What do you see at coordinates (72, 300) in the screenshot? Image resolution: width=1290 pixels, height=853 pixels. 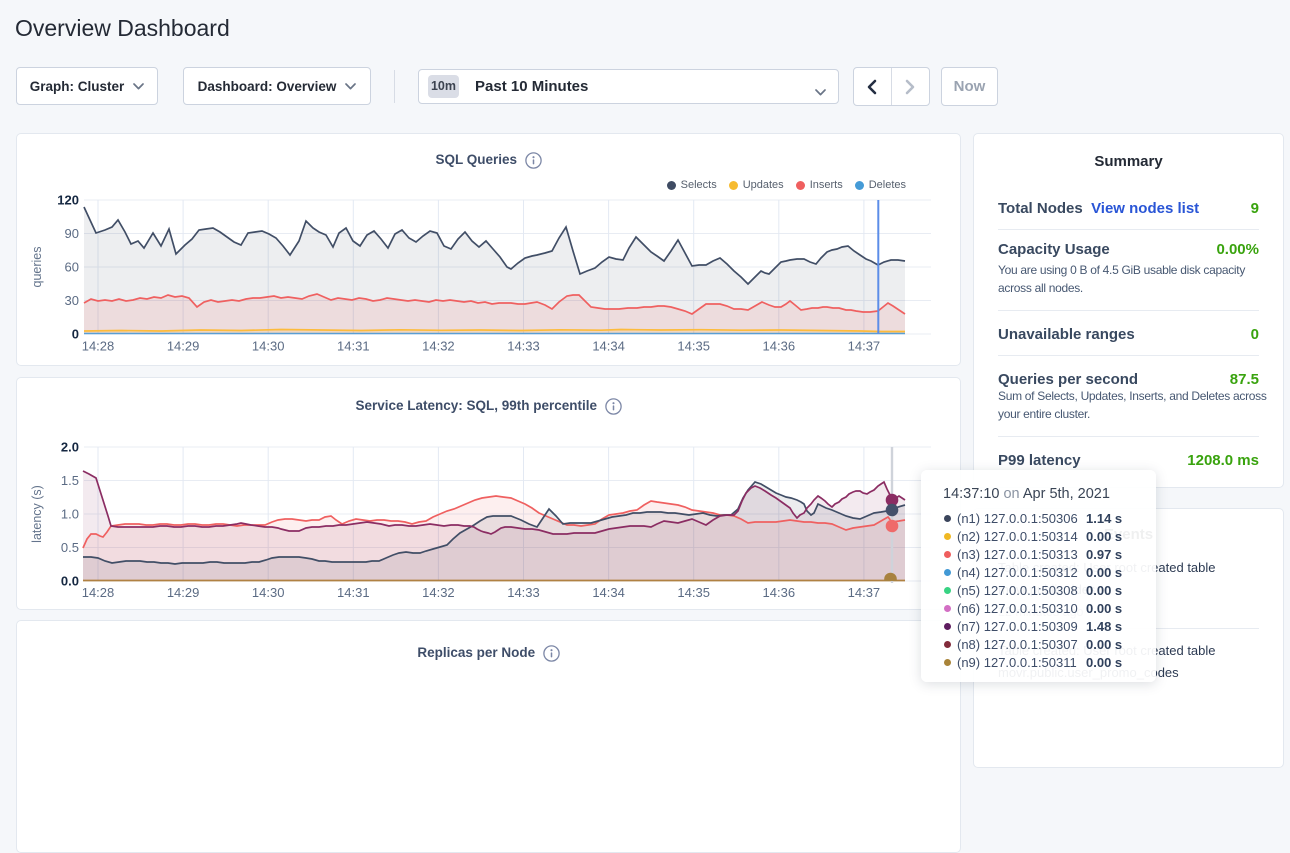 I see `svg-text: 30` at bounding box center [72, 300].